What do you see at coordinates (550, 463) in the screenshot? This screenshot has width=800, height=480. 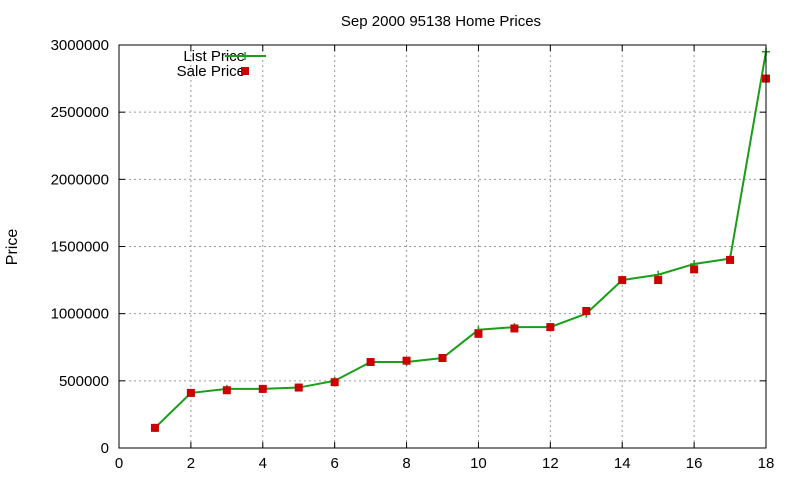 I see `x-tick-label: 12` at bounding box center [550, 463].